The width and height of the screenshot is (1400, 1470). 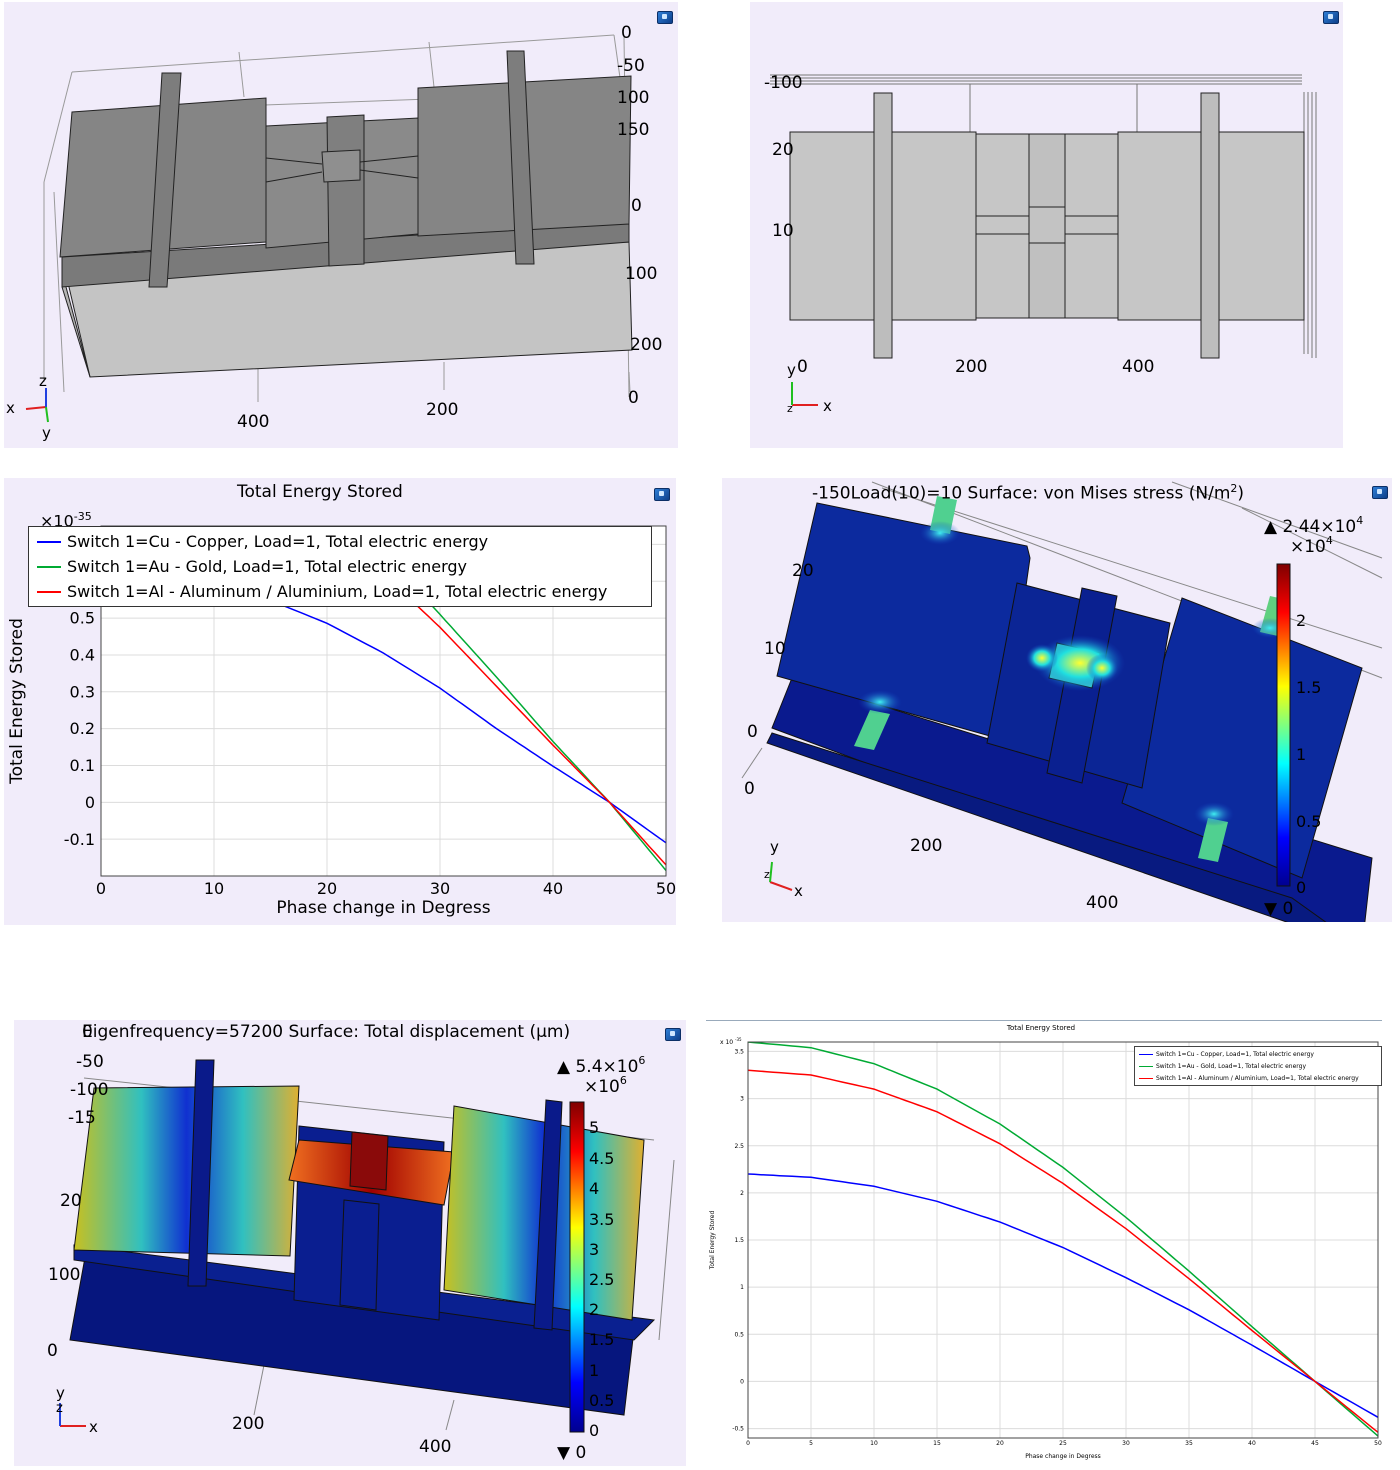 What do you see at coordinates (811, 1443) in the screenshot?
I see `x-tick-label: 5` at bounding box center [811, 1443].